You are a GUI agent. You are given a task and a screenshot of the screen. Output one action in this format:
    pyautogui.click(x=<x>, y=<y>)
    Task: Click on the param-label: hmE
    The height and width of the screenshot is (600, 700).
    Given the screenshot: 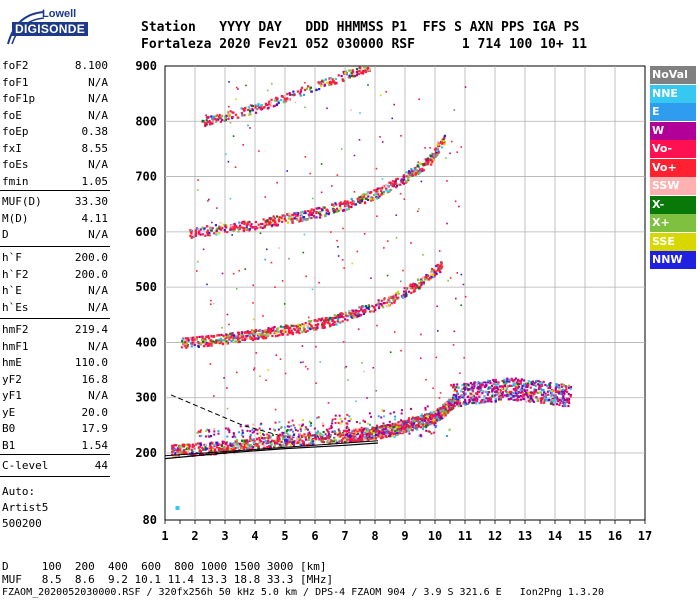 What is the action you would take?
    pyautogui.click(x=12, y=362)
    